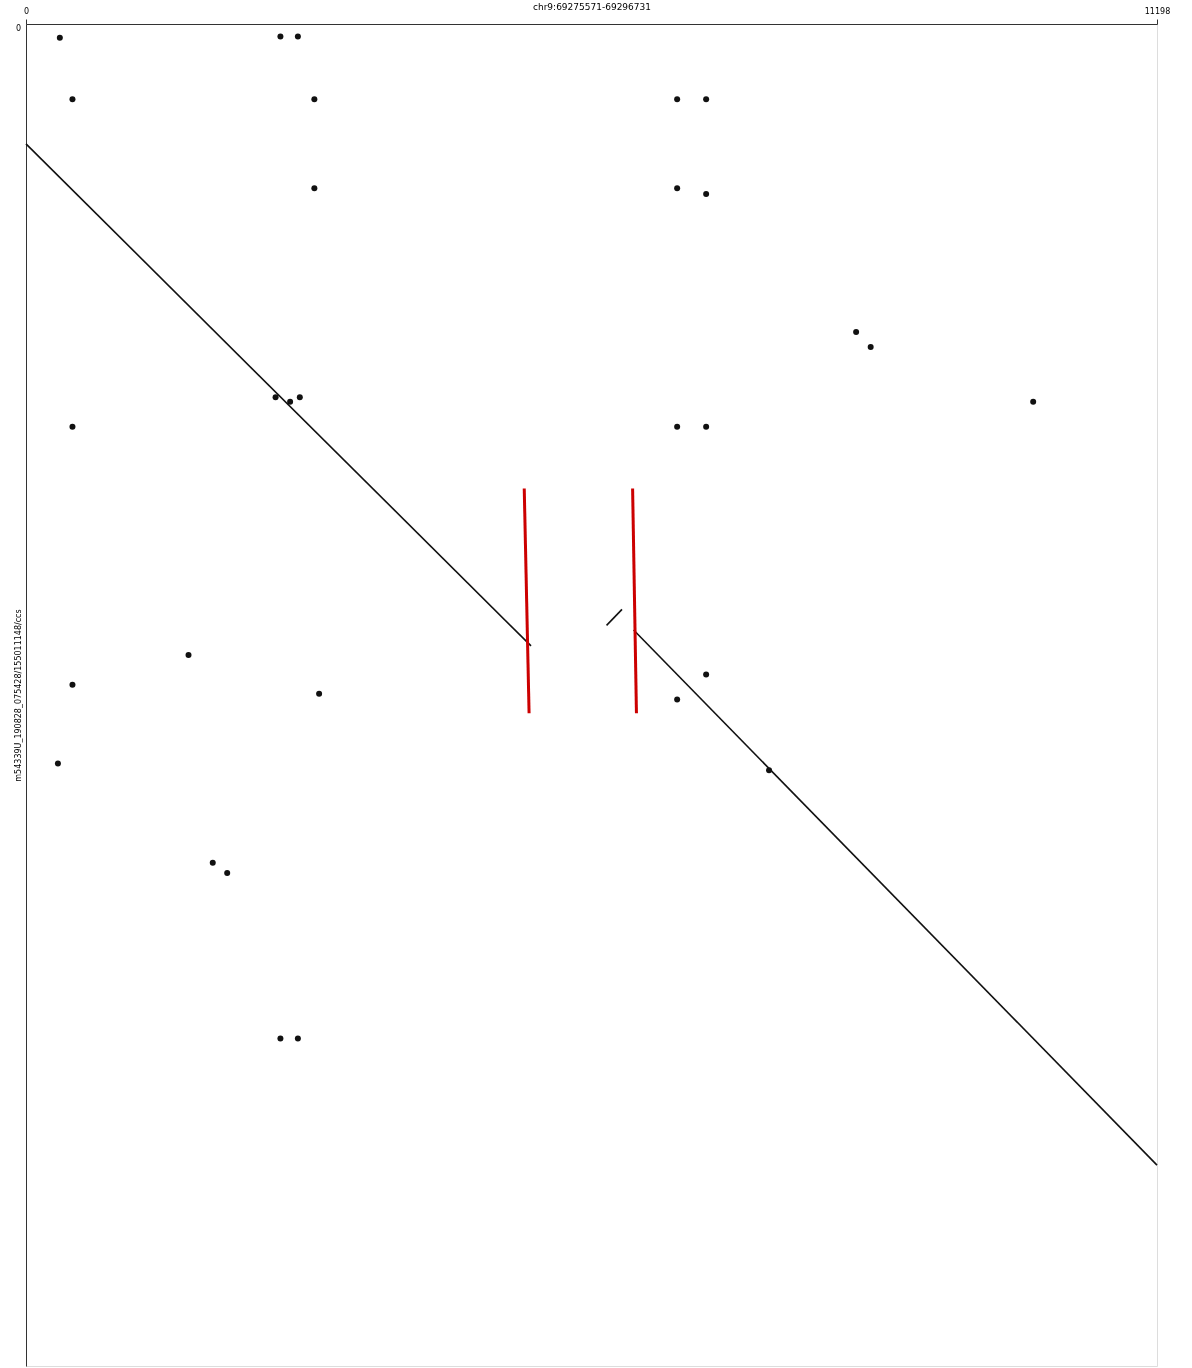 The width and height of the screenshot is (1192, 1368). What do you see at coordinates (18, 28) in the screenshot?
I see `text: 0` at bounding box center [18, 28].